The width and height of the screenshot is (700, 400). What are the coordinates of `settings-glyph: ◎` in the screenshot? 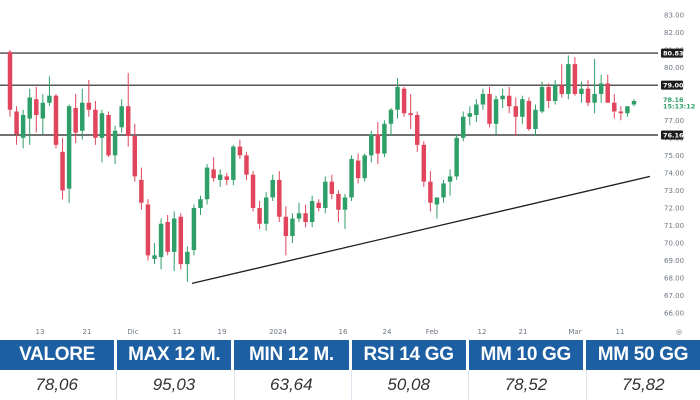 It's located at (679, 332).